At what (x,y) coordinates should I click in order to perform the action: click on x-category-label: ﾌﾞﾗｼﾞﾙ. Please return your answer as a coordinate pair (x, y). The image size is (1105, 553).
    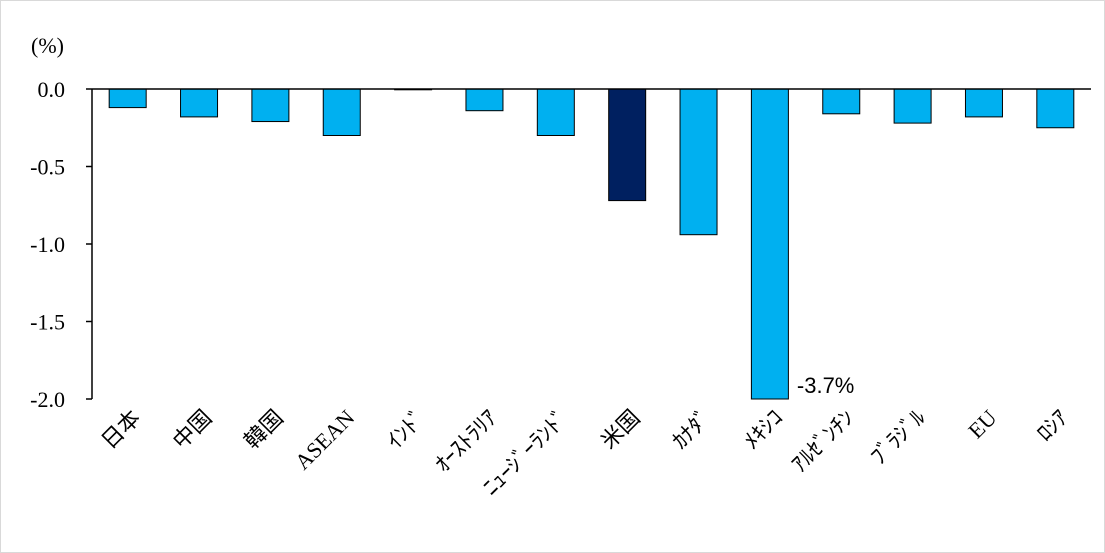
    Looking at the image, I should click on (898, 437).